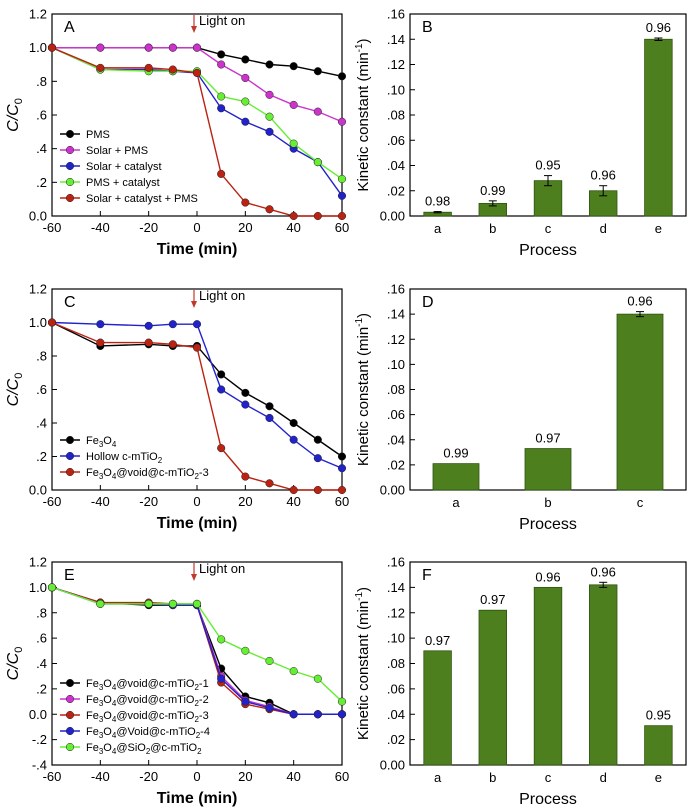  I want to click on legend-label: Hollow c-mTiO2, so click(124, 458).